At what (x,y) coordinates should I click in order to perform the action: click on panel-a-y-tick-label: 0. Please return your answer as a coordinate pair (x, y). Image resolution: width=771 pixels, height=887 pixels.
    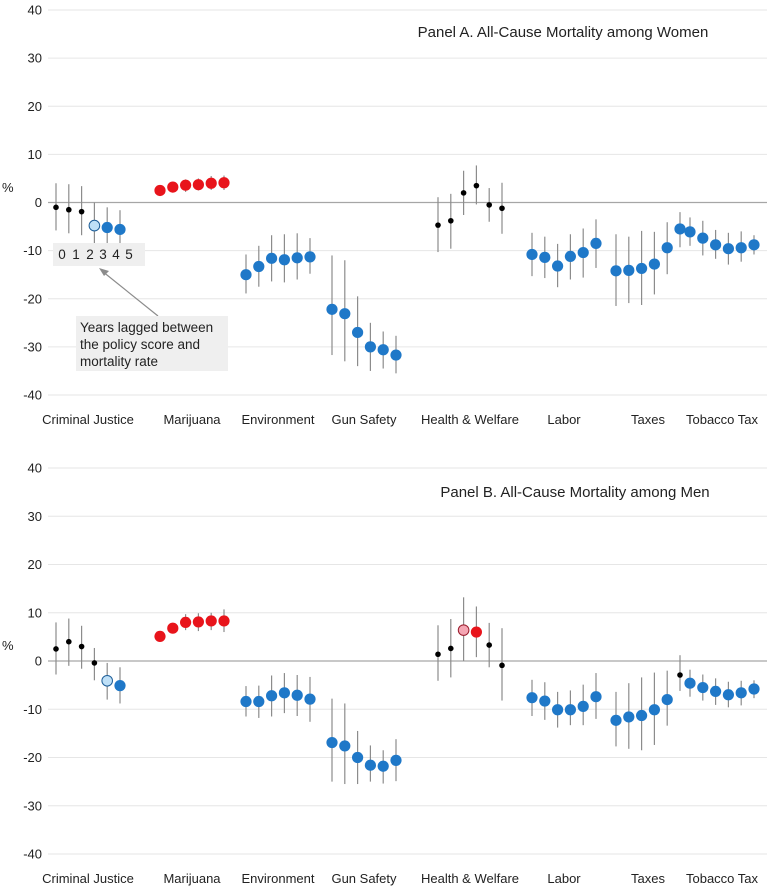
    Looking at the image, I should click on (38, 202).